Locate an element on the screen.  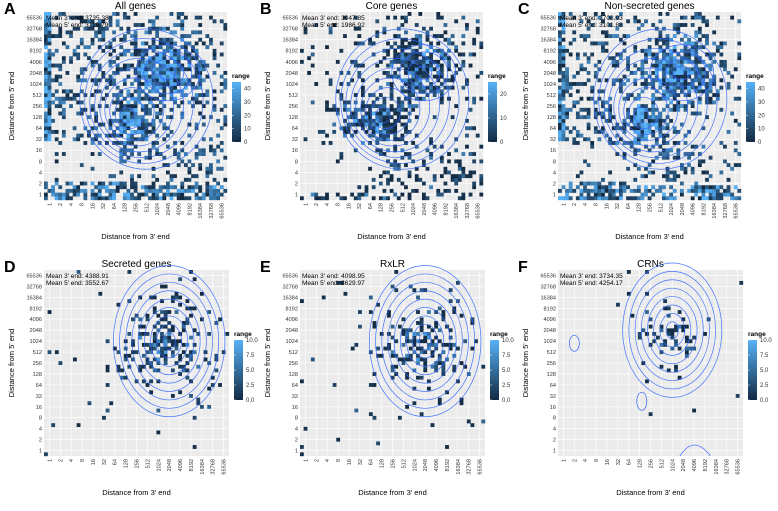
legend-tick-label: 10 is located at coordinates (247, 130).